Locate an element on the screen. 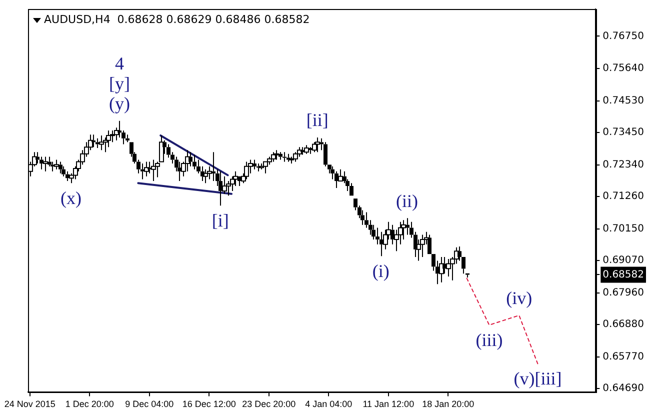 Image resolution: width=649 pixels, height=415 pixels. data-label: (iv) is located at coordinates (519, 298).